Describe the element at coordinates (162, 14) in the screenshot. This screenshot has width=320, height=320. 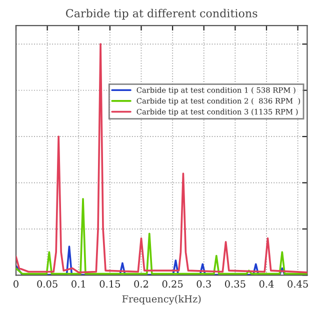
I see `chart-title: Carbide tip at different conditions` at that location.